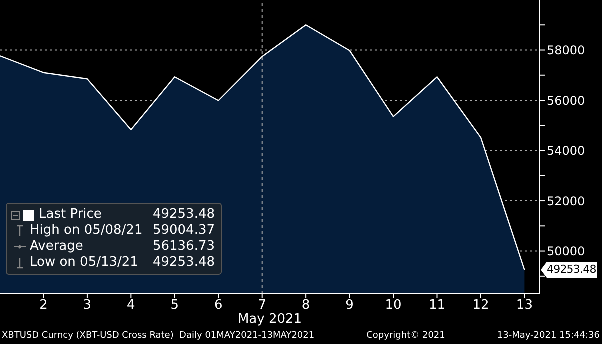 This screenshot has height=344, width=602. Describe the element at coordinates (218, 306) in the screenshot. I see `x-tick-label: 6` at that location.